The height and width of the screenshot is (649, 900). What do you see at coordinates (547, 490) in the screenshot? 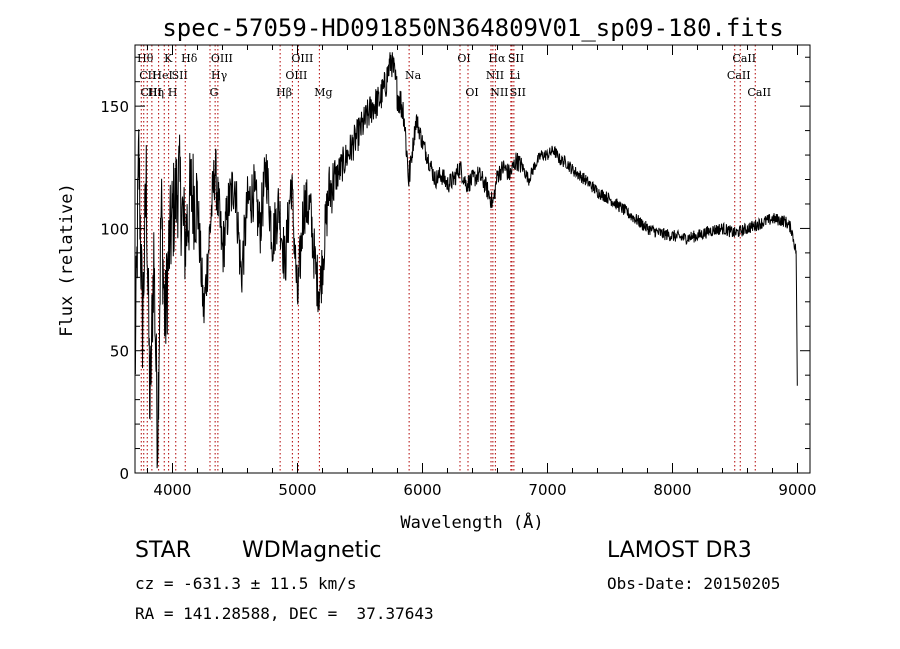
I see `x-tick-label-3: 7000` at bounding box center [547, 490].